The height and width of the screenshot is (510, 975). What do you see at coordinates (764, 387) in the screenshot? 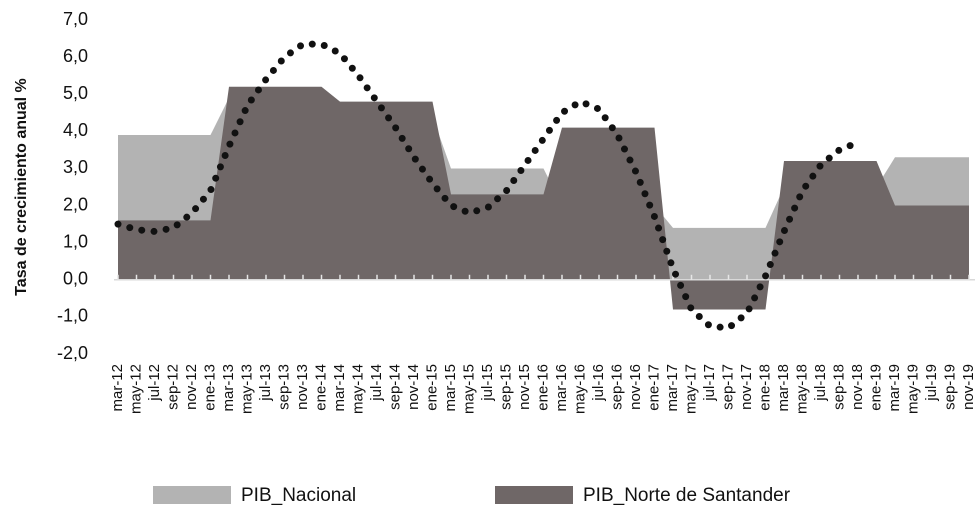
I see `x-tick-label: ene-18` at bounding box center [764, 387].